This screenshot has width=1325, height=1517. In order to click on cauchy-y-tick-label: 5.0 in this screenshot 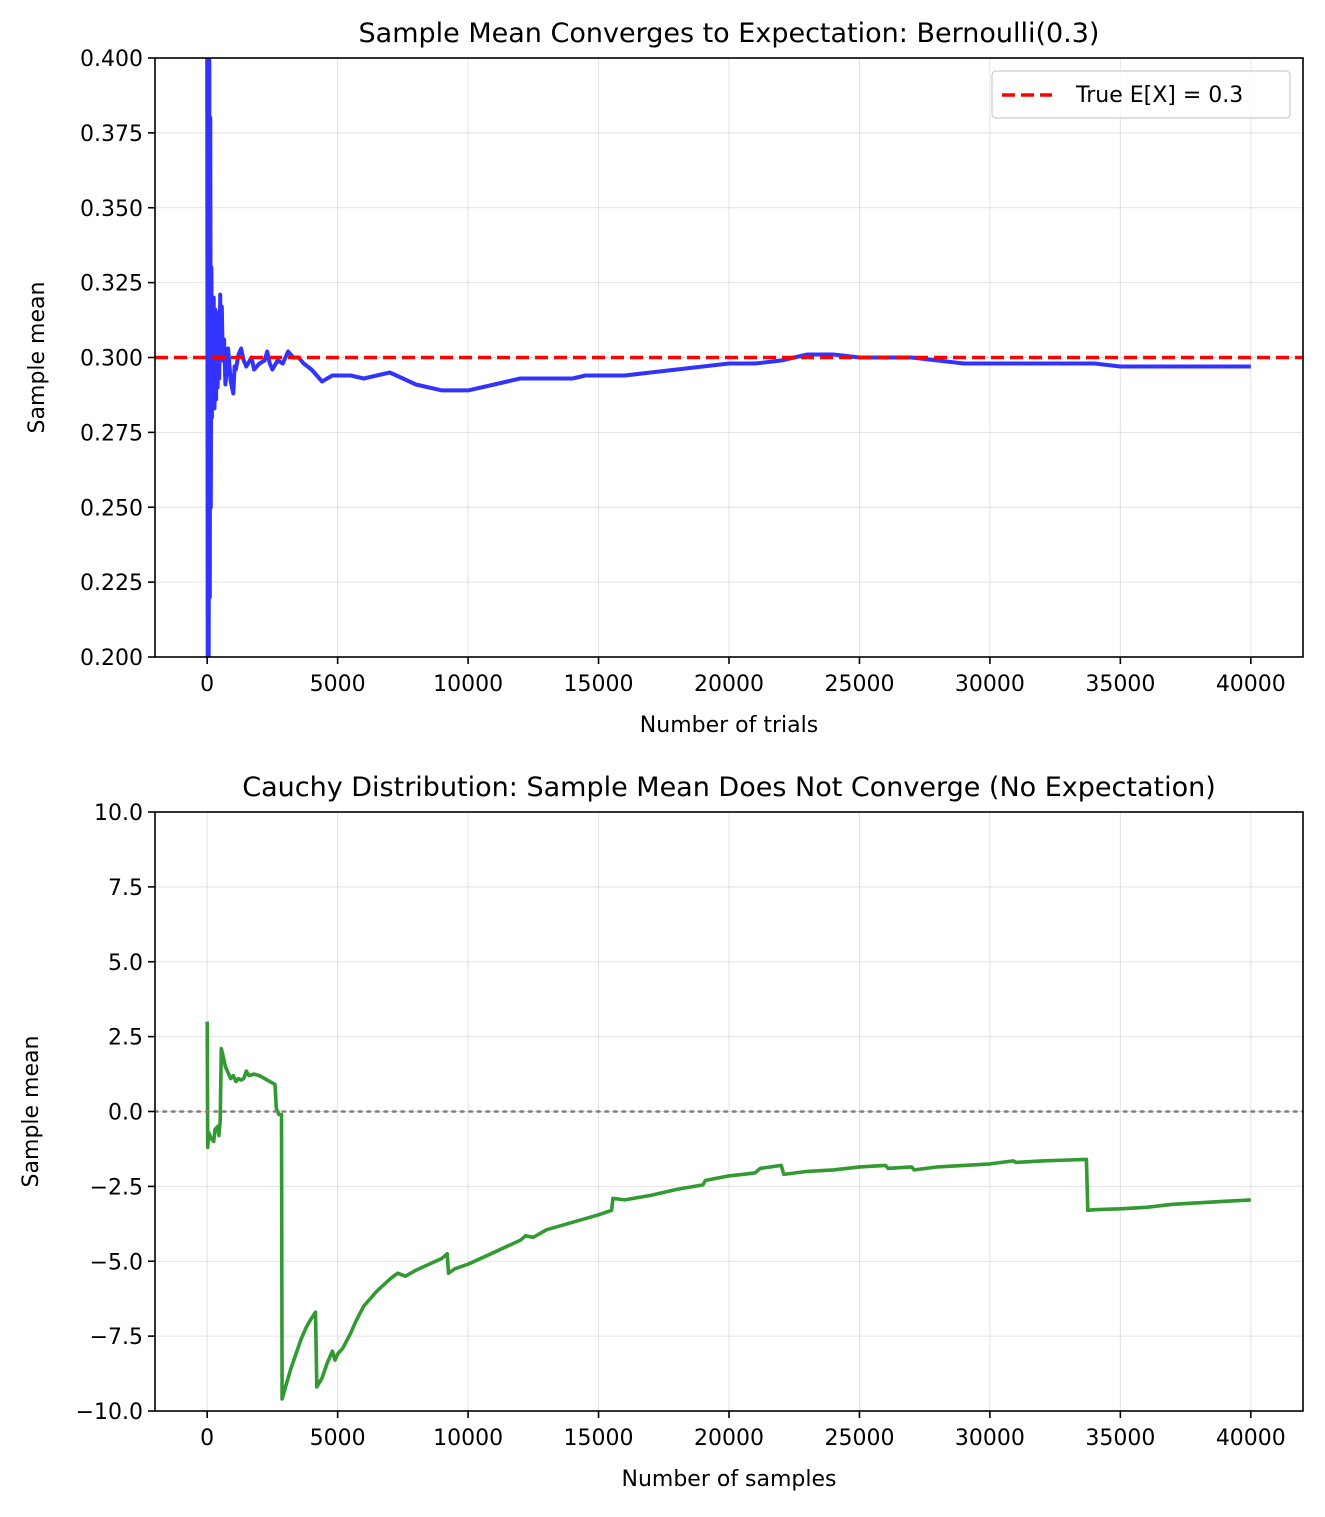, I will do `click(125, 963)`.